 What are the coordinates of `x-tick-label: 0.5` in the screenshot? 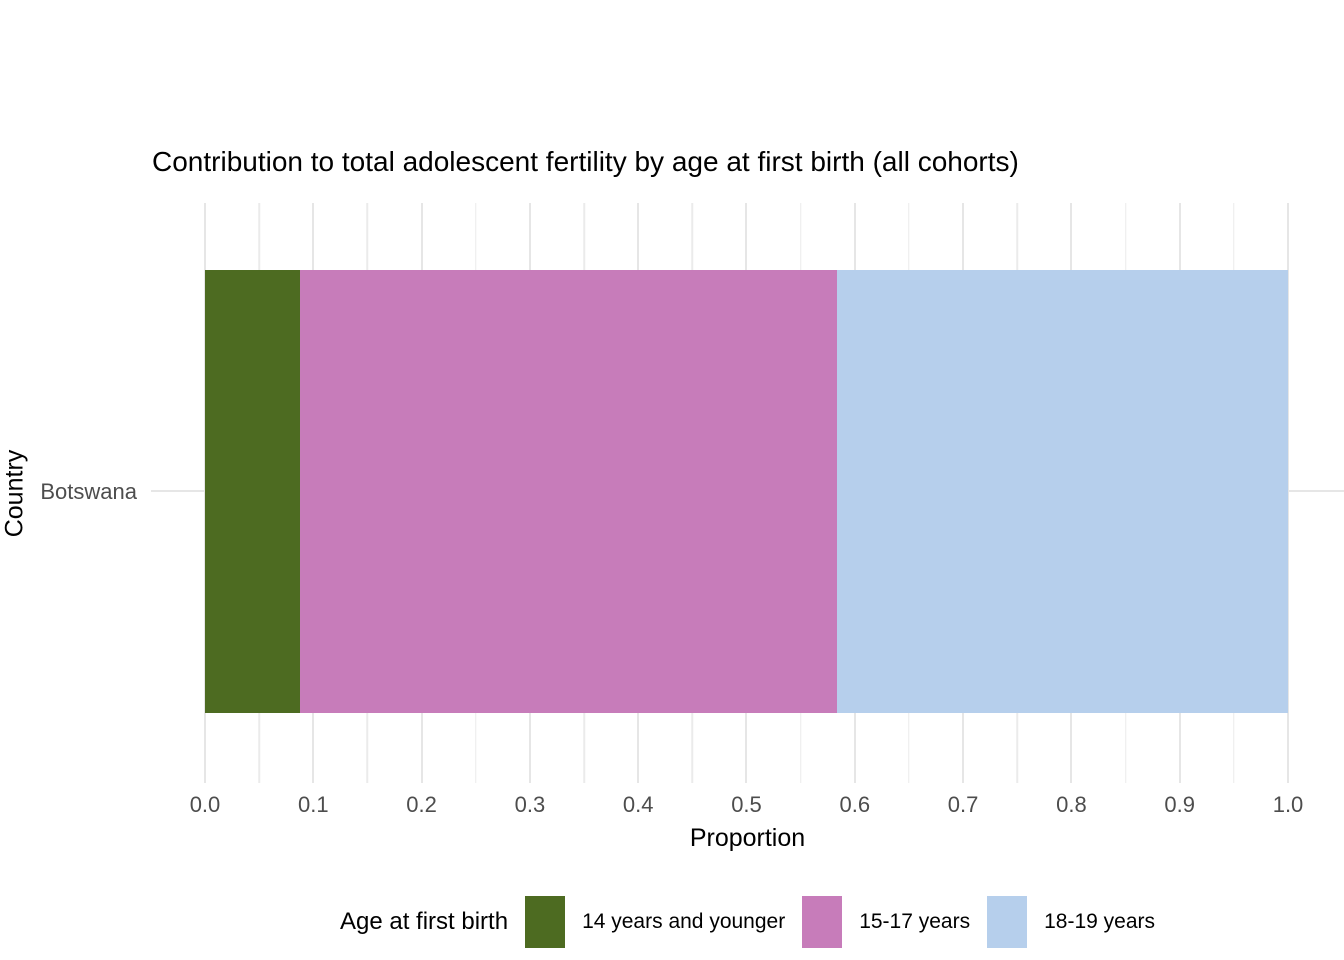 It's located at (746, 804).